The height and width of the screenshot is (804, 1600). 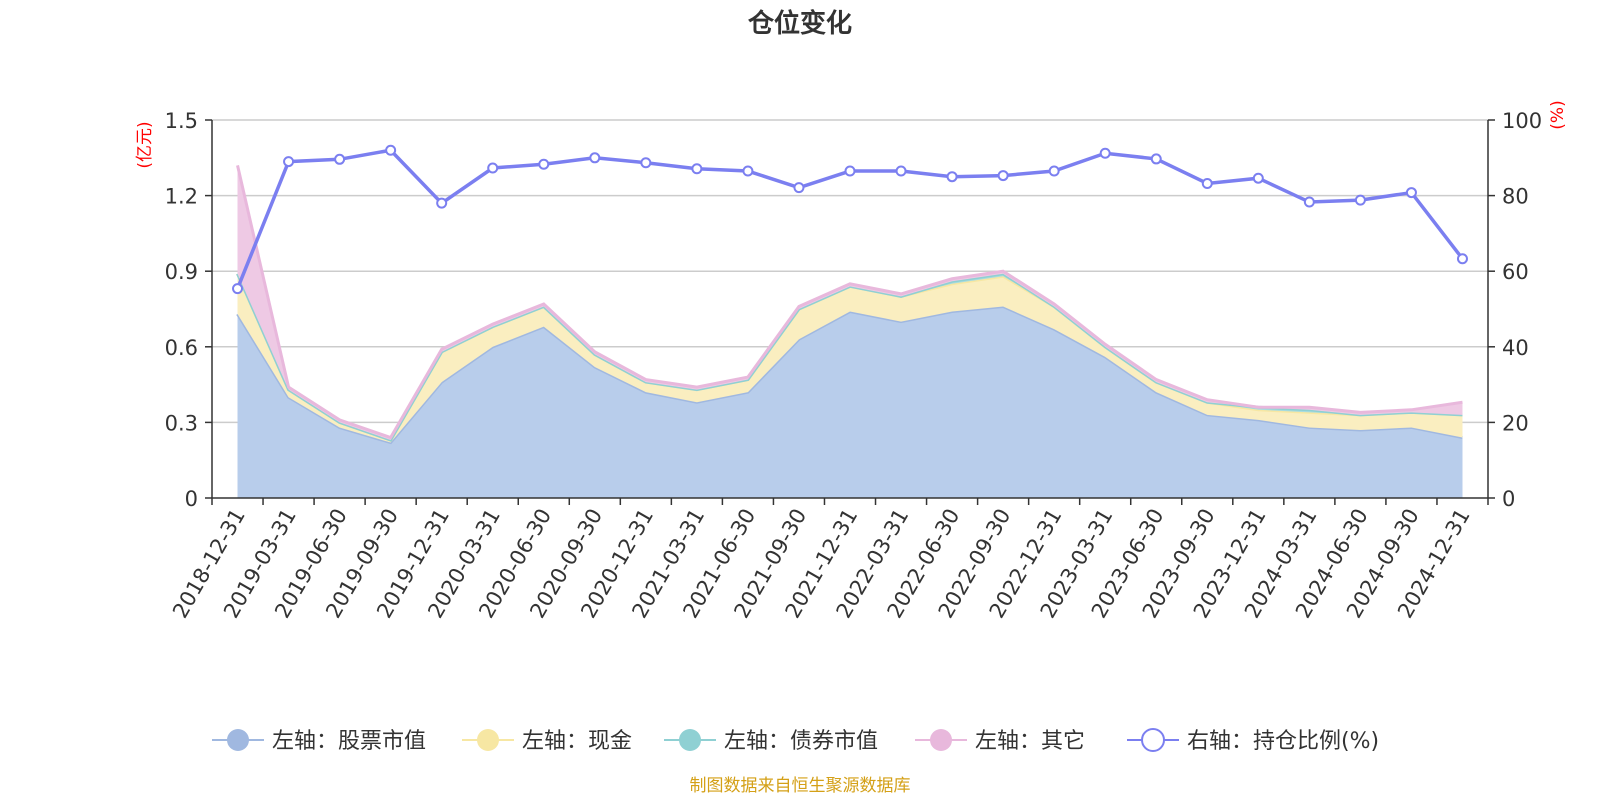 I want to click on legend-item: 左轴：股票市值, so click(x=319, y=741).